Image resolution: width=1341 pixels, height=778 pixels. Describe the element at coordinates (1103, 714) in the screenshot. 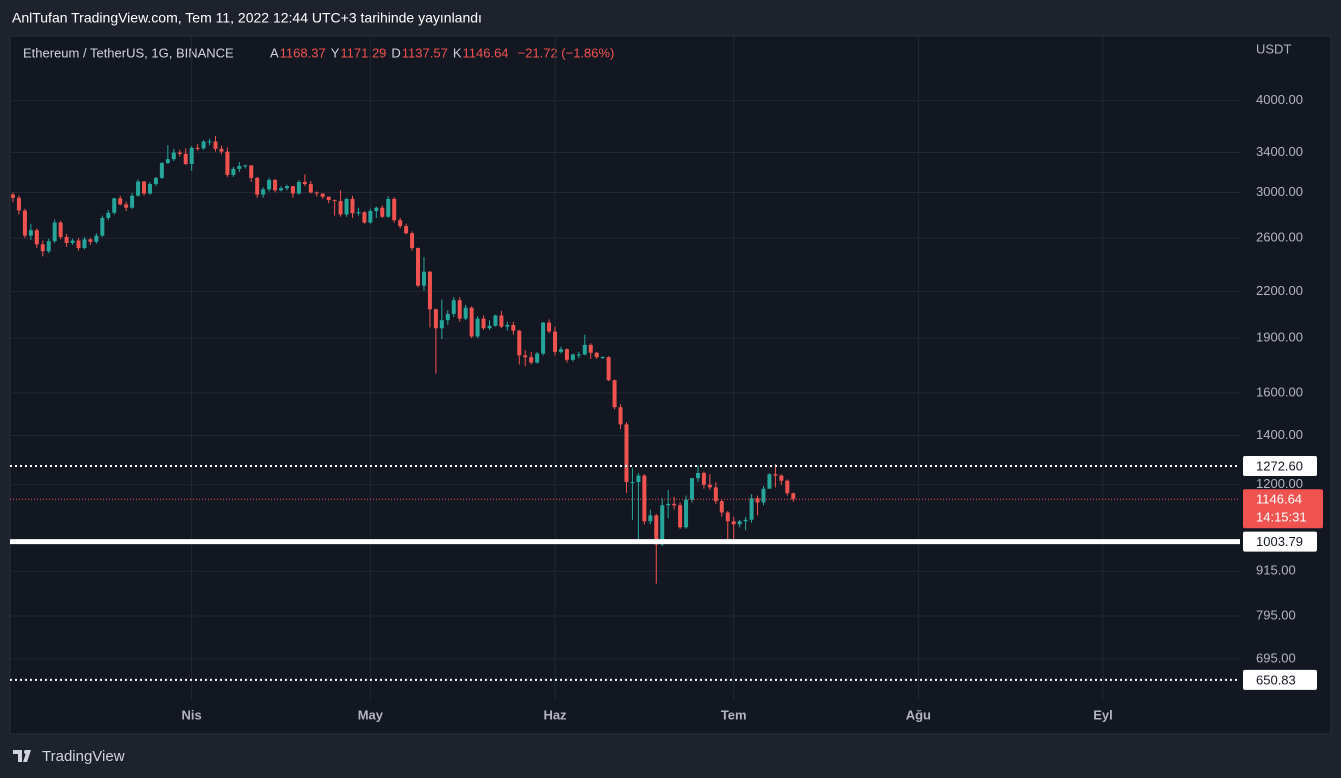

I see `x-tick-label: Eyl` at that location.